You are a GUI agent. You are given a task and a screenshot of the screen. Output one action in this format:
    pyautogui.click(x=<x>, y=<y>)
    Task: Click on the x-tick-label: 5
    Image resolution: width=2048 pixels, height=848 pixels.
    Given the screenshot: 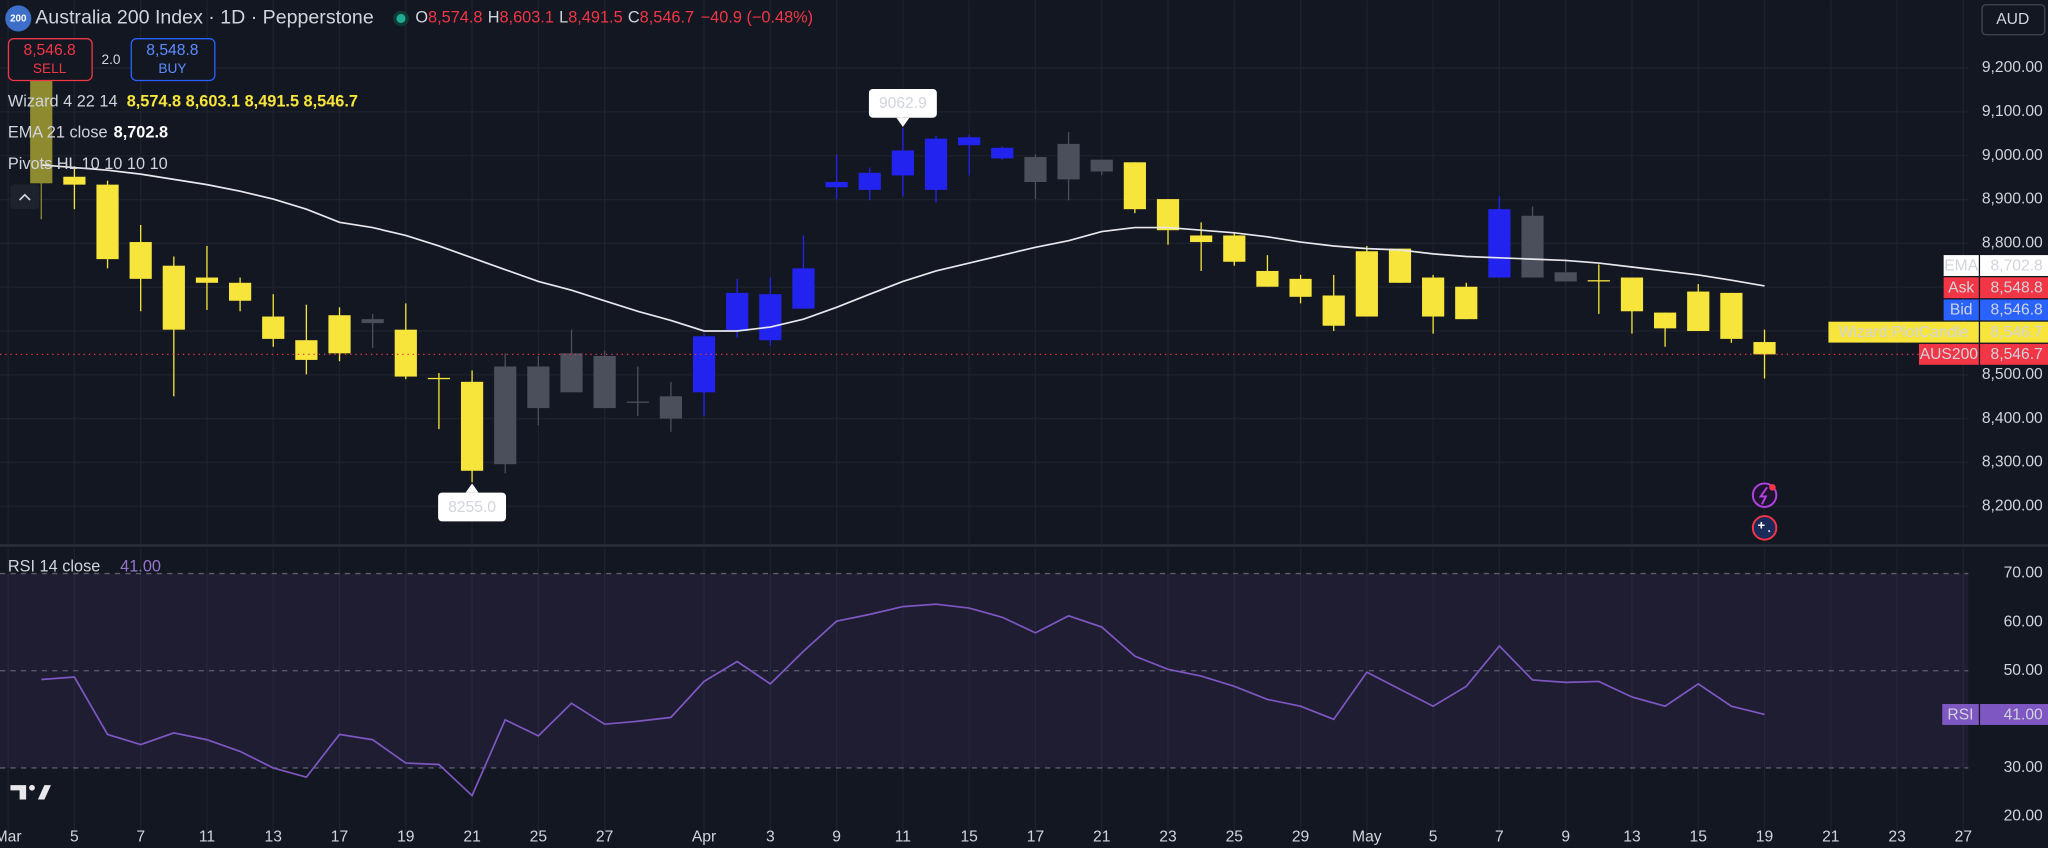 What is the action you would take?
    pyautogui.click(x=1433, y=837)
    